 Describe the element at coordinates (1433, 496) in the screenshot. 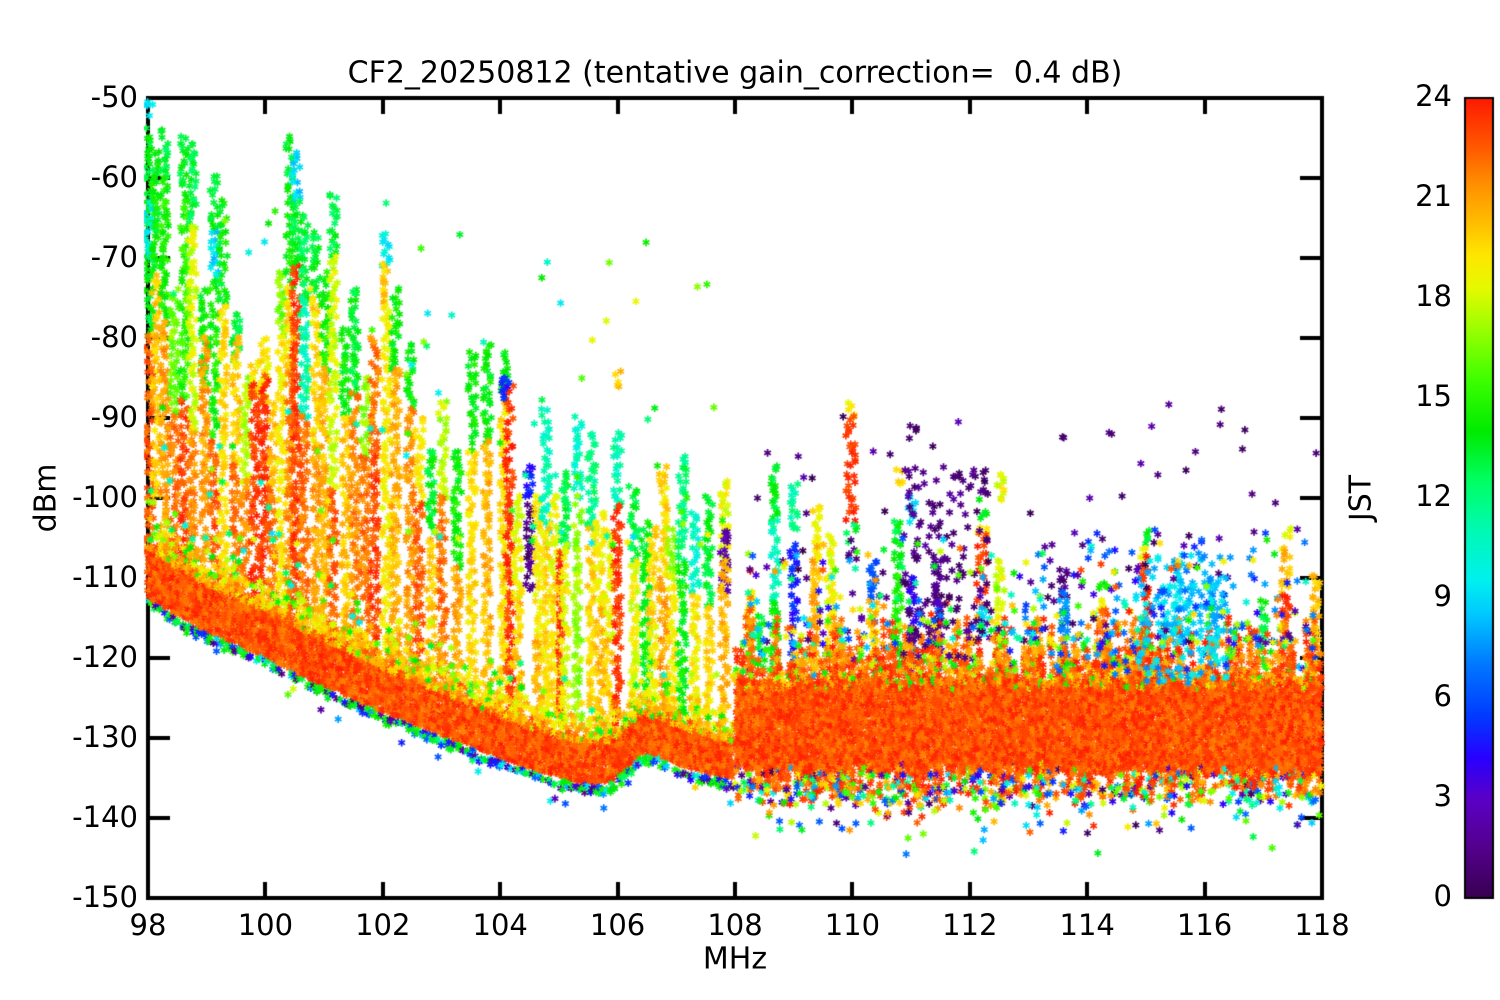

I see `cbtick-label: 12` at that location.